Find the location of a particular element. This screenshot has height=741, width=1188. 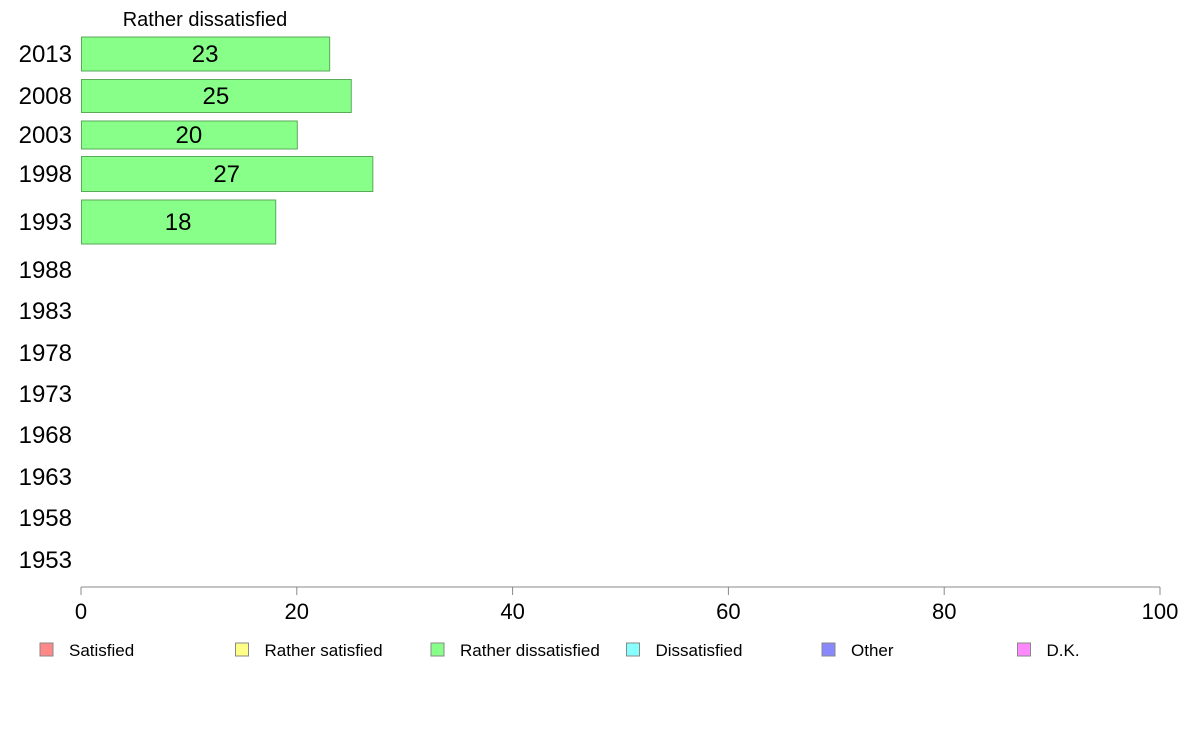

legend-label-0: Satisfied is located at coordinates (101, 650).